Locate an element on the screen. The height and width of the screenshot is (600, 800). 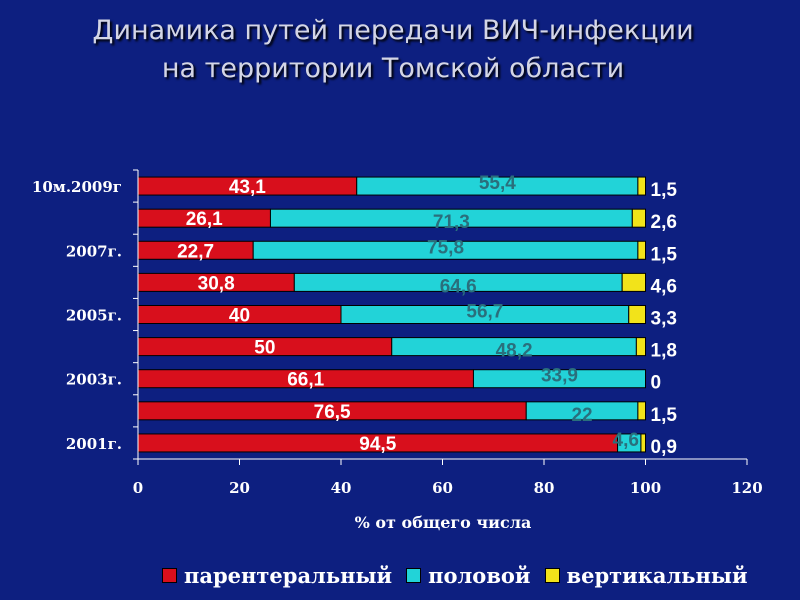
data-label-parenteral-4: 40 is located at coordinates (239, 316).